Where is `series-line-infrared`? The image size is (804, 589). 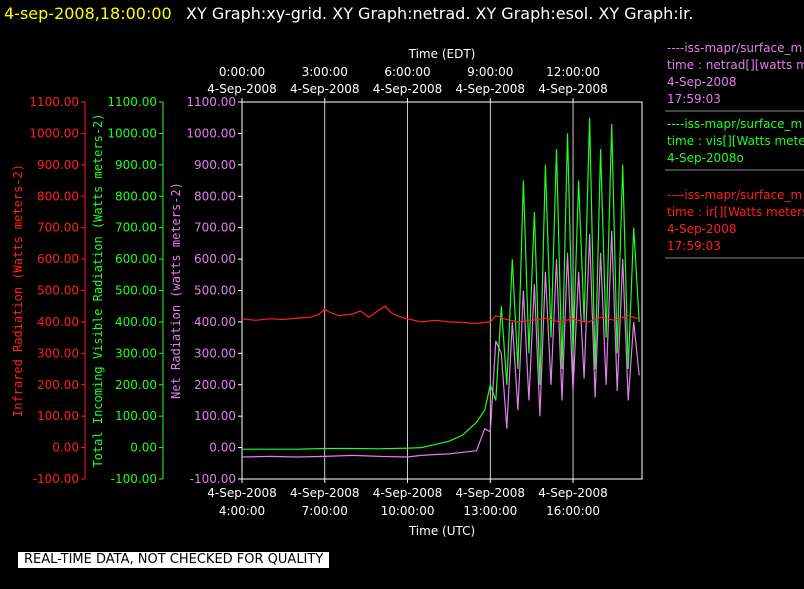 series-line-infrared is located at coordinates (440, 315).